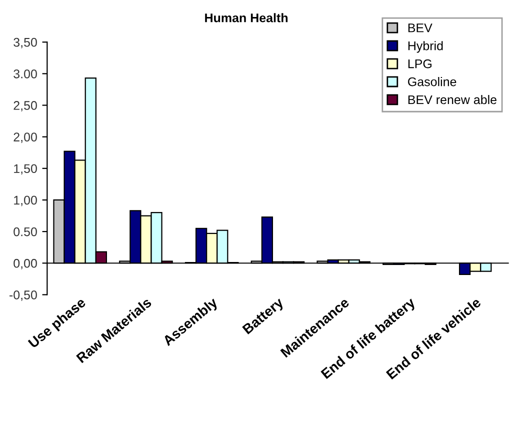  Describe the element at coordinates (246, 17) in the screenshot. I see `chart-title: Human Health` at that location.